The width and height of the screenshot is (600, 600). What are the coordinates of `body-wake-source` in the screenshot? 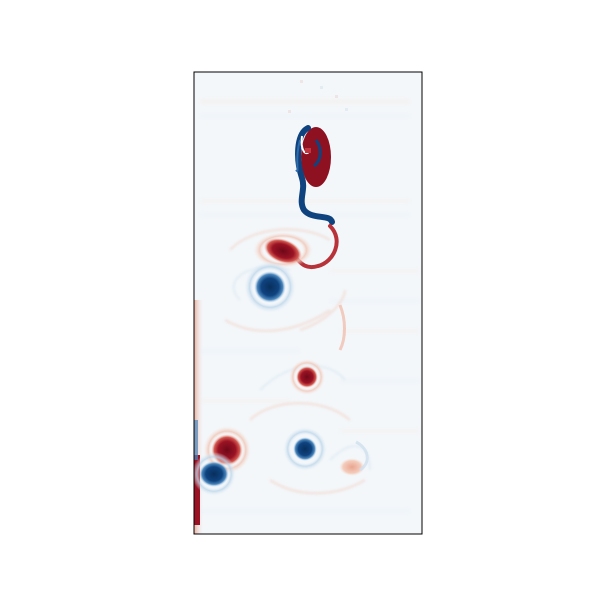 It's located at (315, 175).